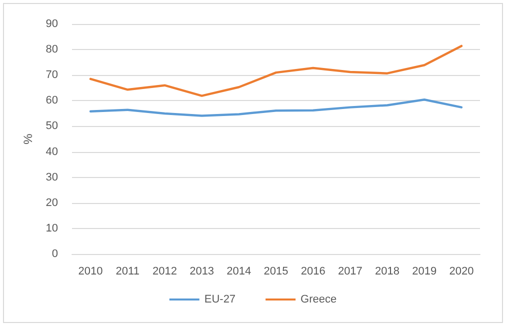 The image size is (508, 328). What do you see at coordinates (52, 126) in the screenshot?
I see `y-tick-label: 50` at bounding box center [52, 126].